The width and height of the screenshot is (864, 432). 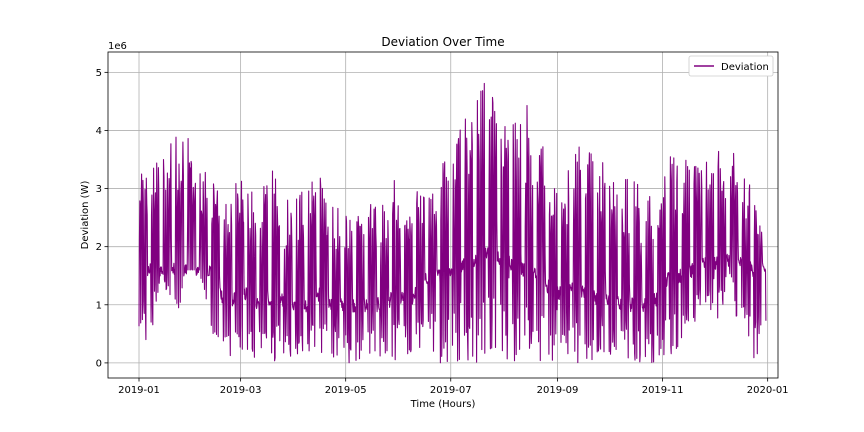 I want to click on x-tick-label: 2020-01, so click(x=768, y=390).